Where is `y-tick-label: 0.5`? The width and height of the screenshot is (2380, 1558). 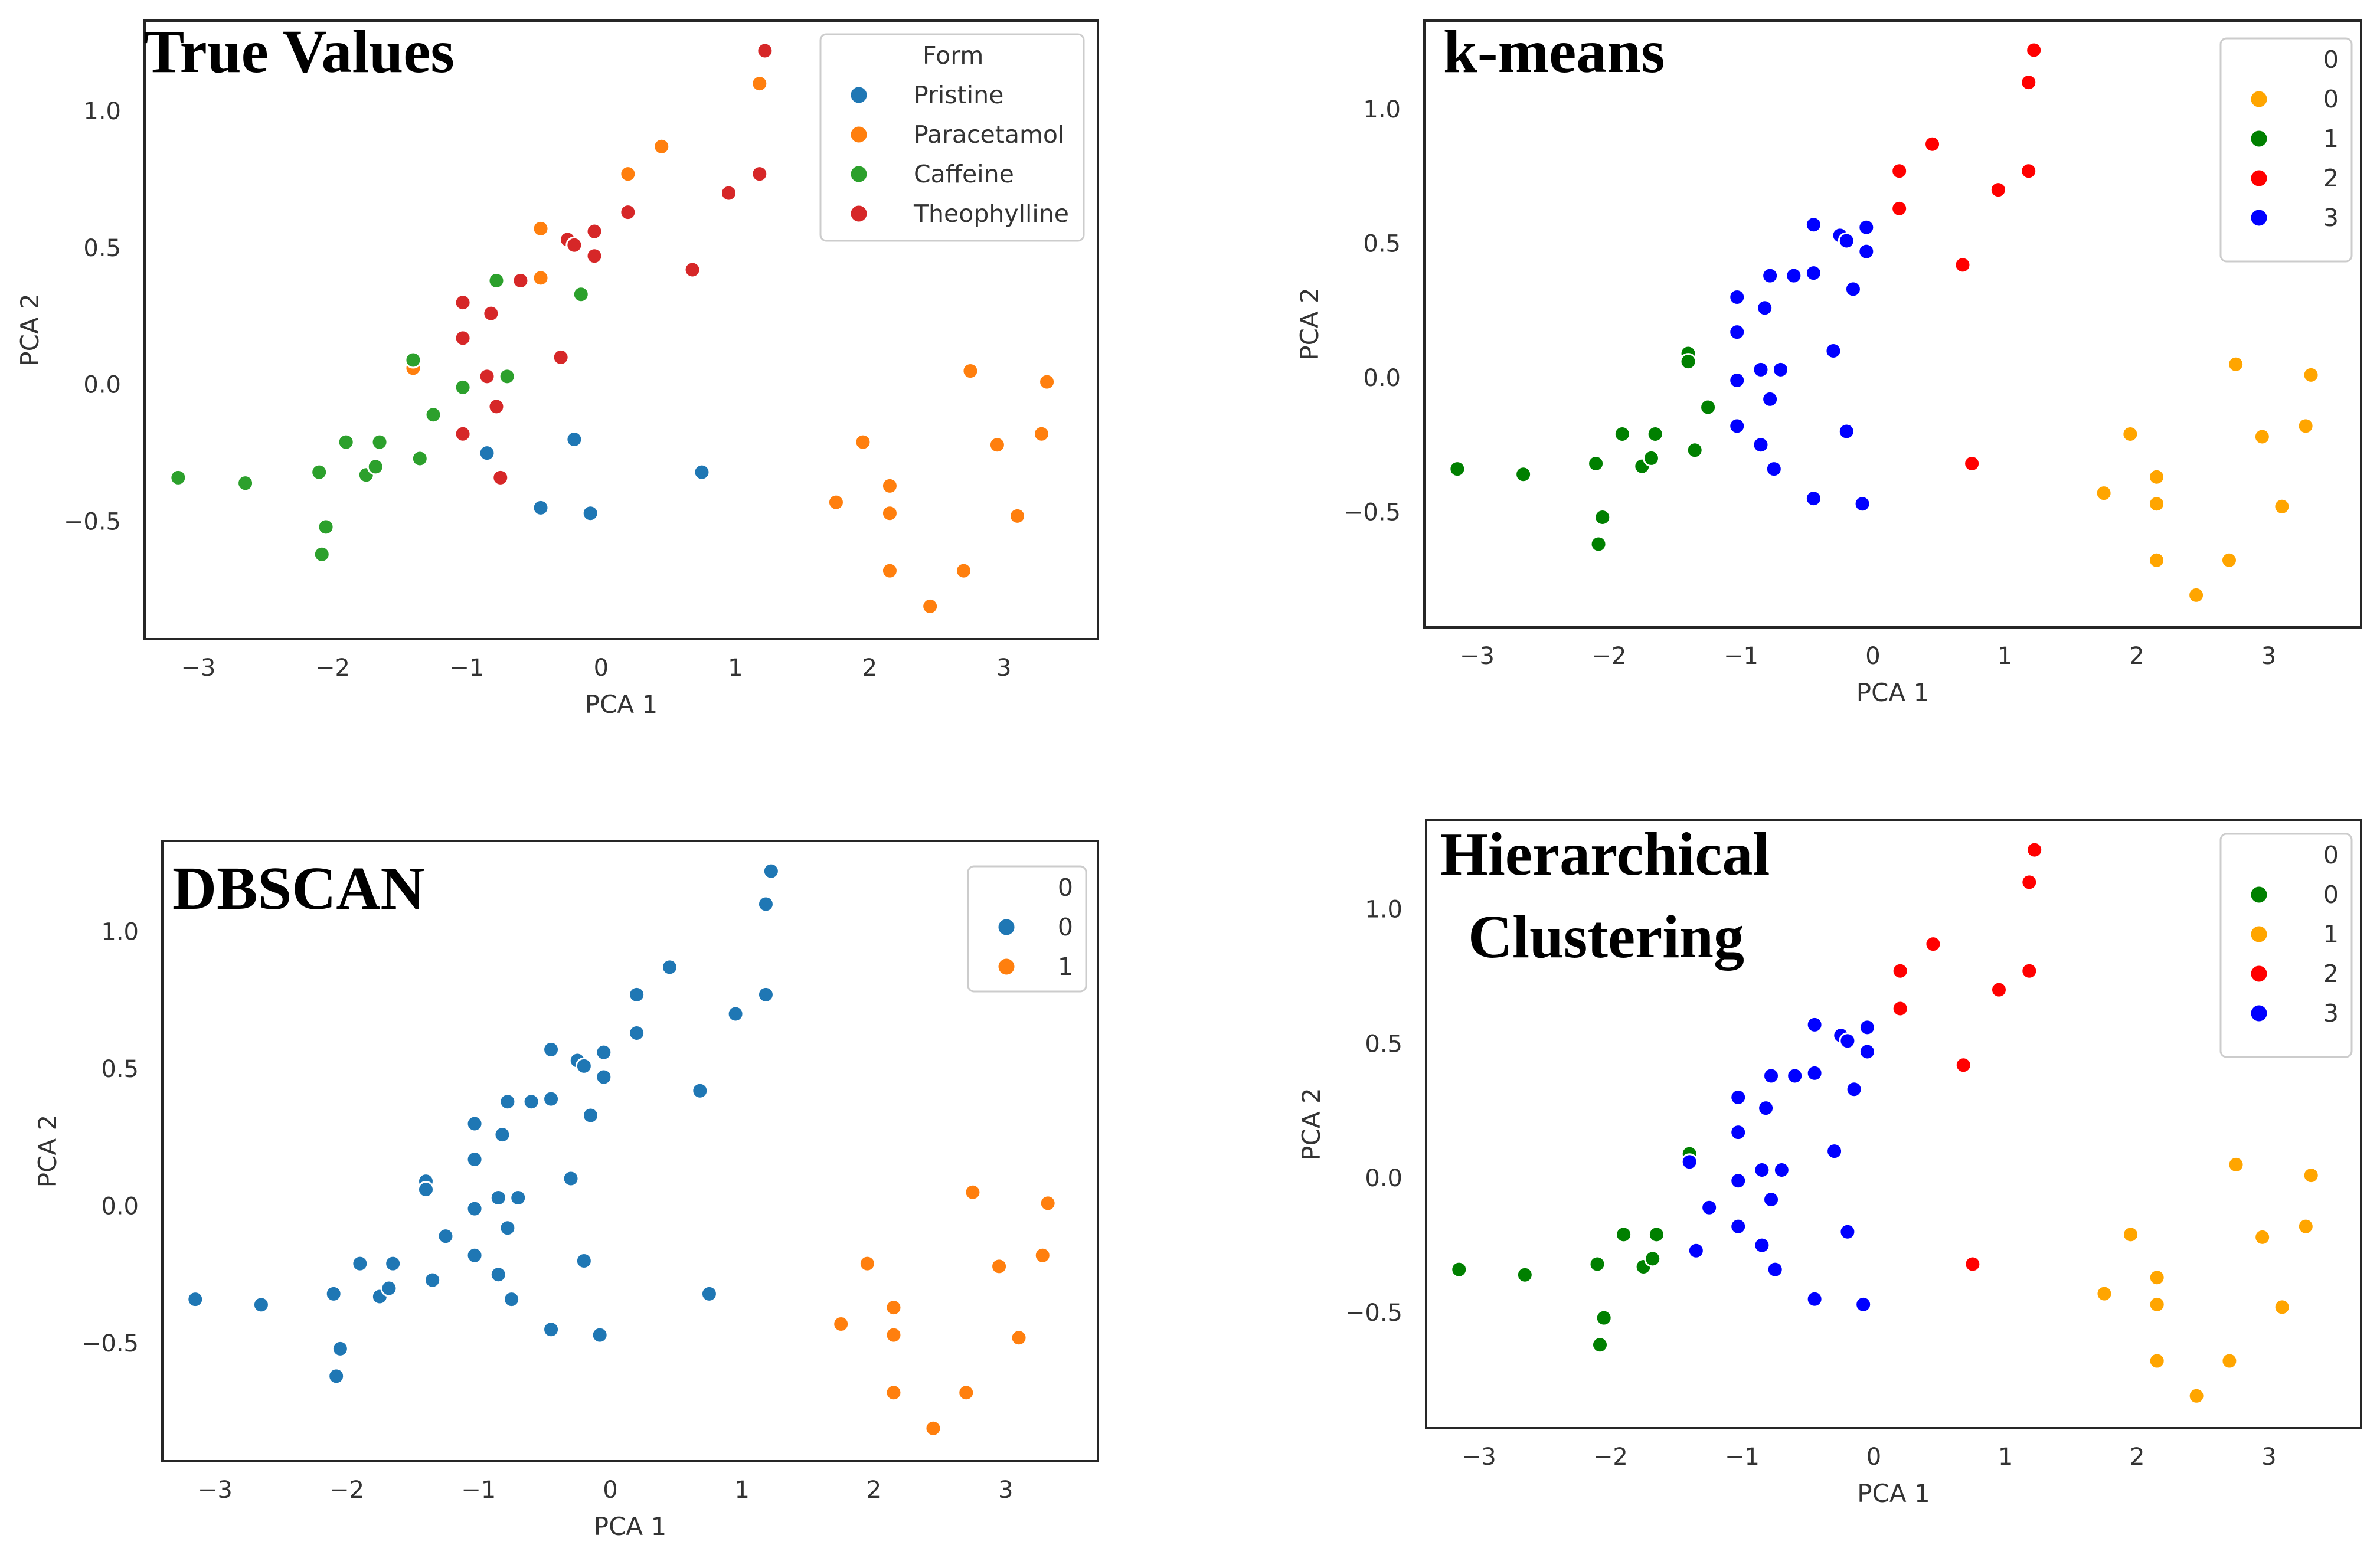
y-tick-label: 0.5 is located at coordinates (1384, 1044).